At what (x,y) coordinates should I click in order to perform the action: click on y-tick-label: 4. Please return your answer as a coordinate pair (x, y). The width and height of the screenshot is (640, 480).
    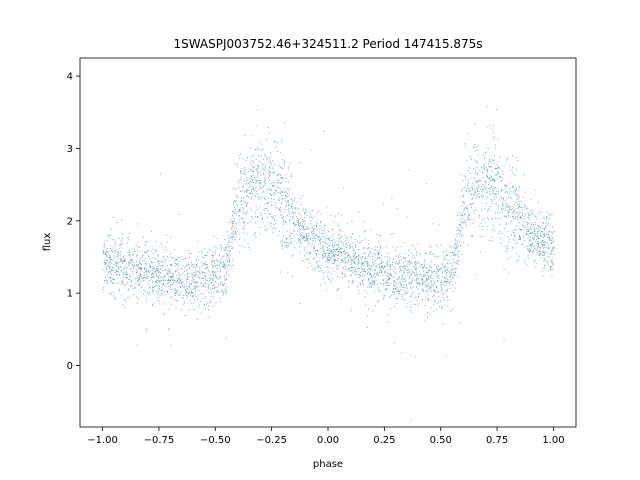
    Looking at the image, I should click on (70, 77).